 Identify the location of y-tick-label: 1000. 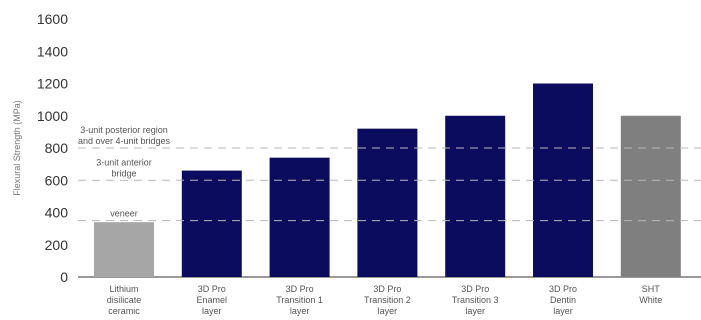
(52, 116).